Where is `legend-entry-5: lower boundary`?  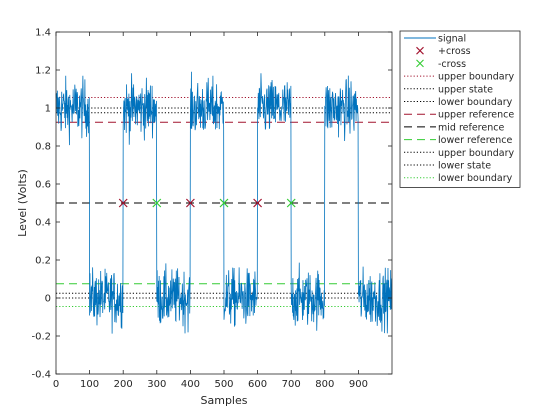 legend-entry-5: lower boundary is located at coordinates (458, 102).